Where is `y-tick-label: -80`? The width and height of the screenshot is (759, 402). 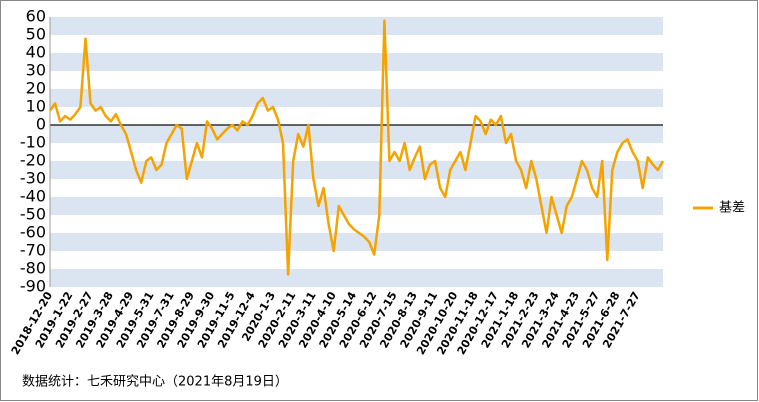 y-tick-label: -80 is located at coordinates (33, 268).